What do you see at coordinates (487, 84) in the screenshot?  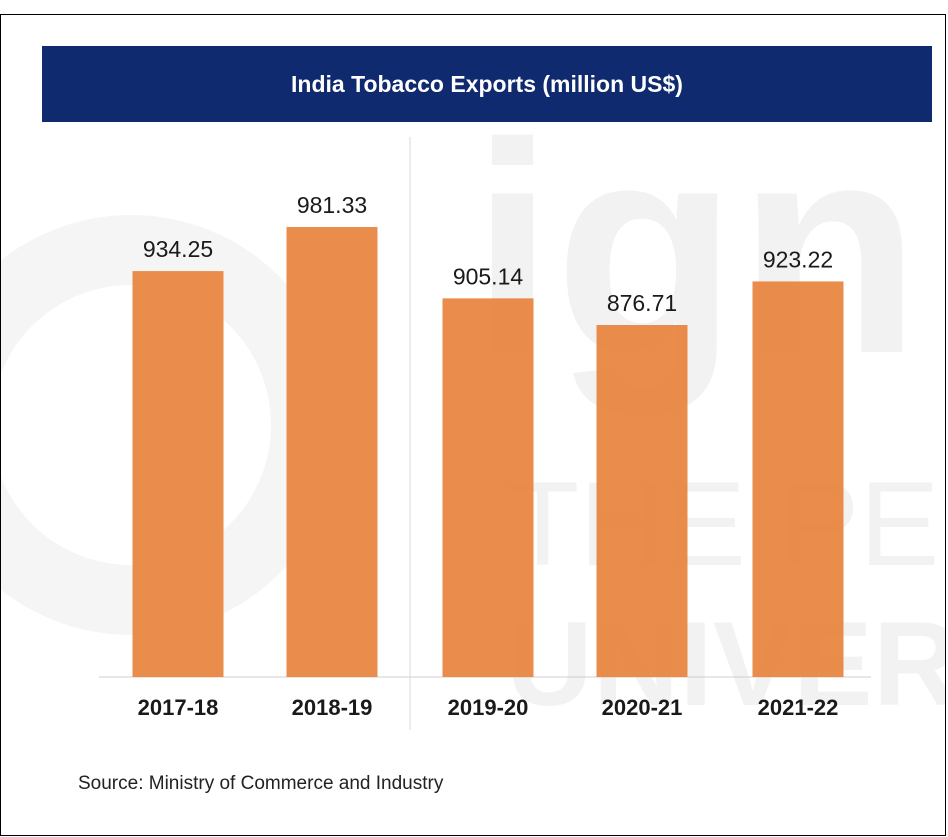 I see `chart-title: India Tobacco Exports (million US$)` at bounding box center [487, 84].